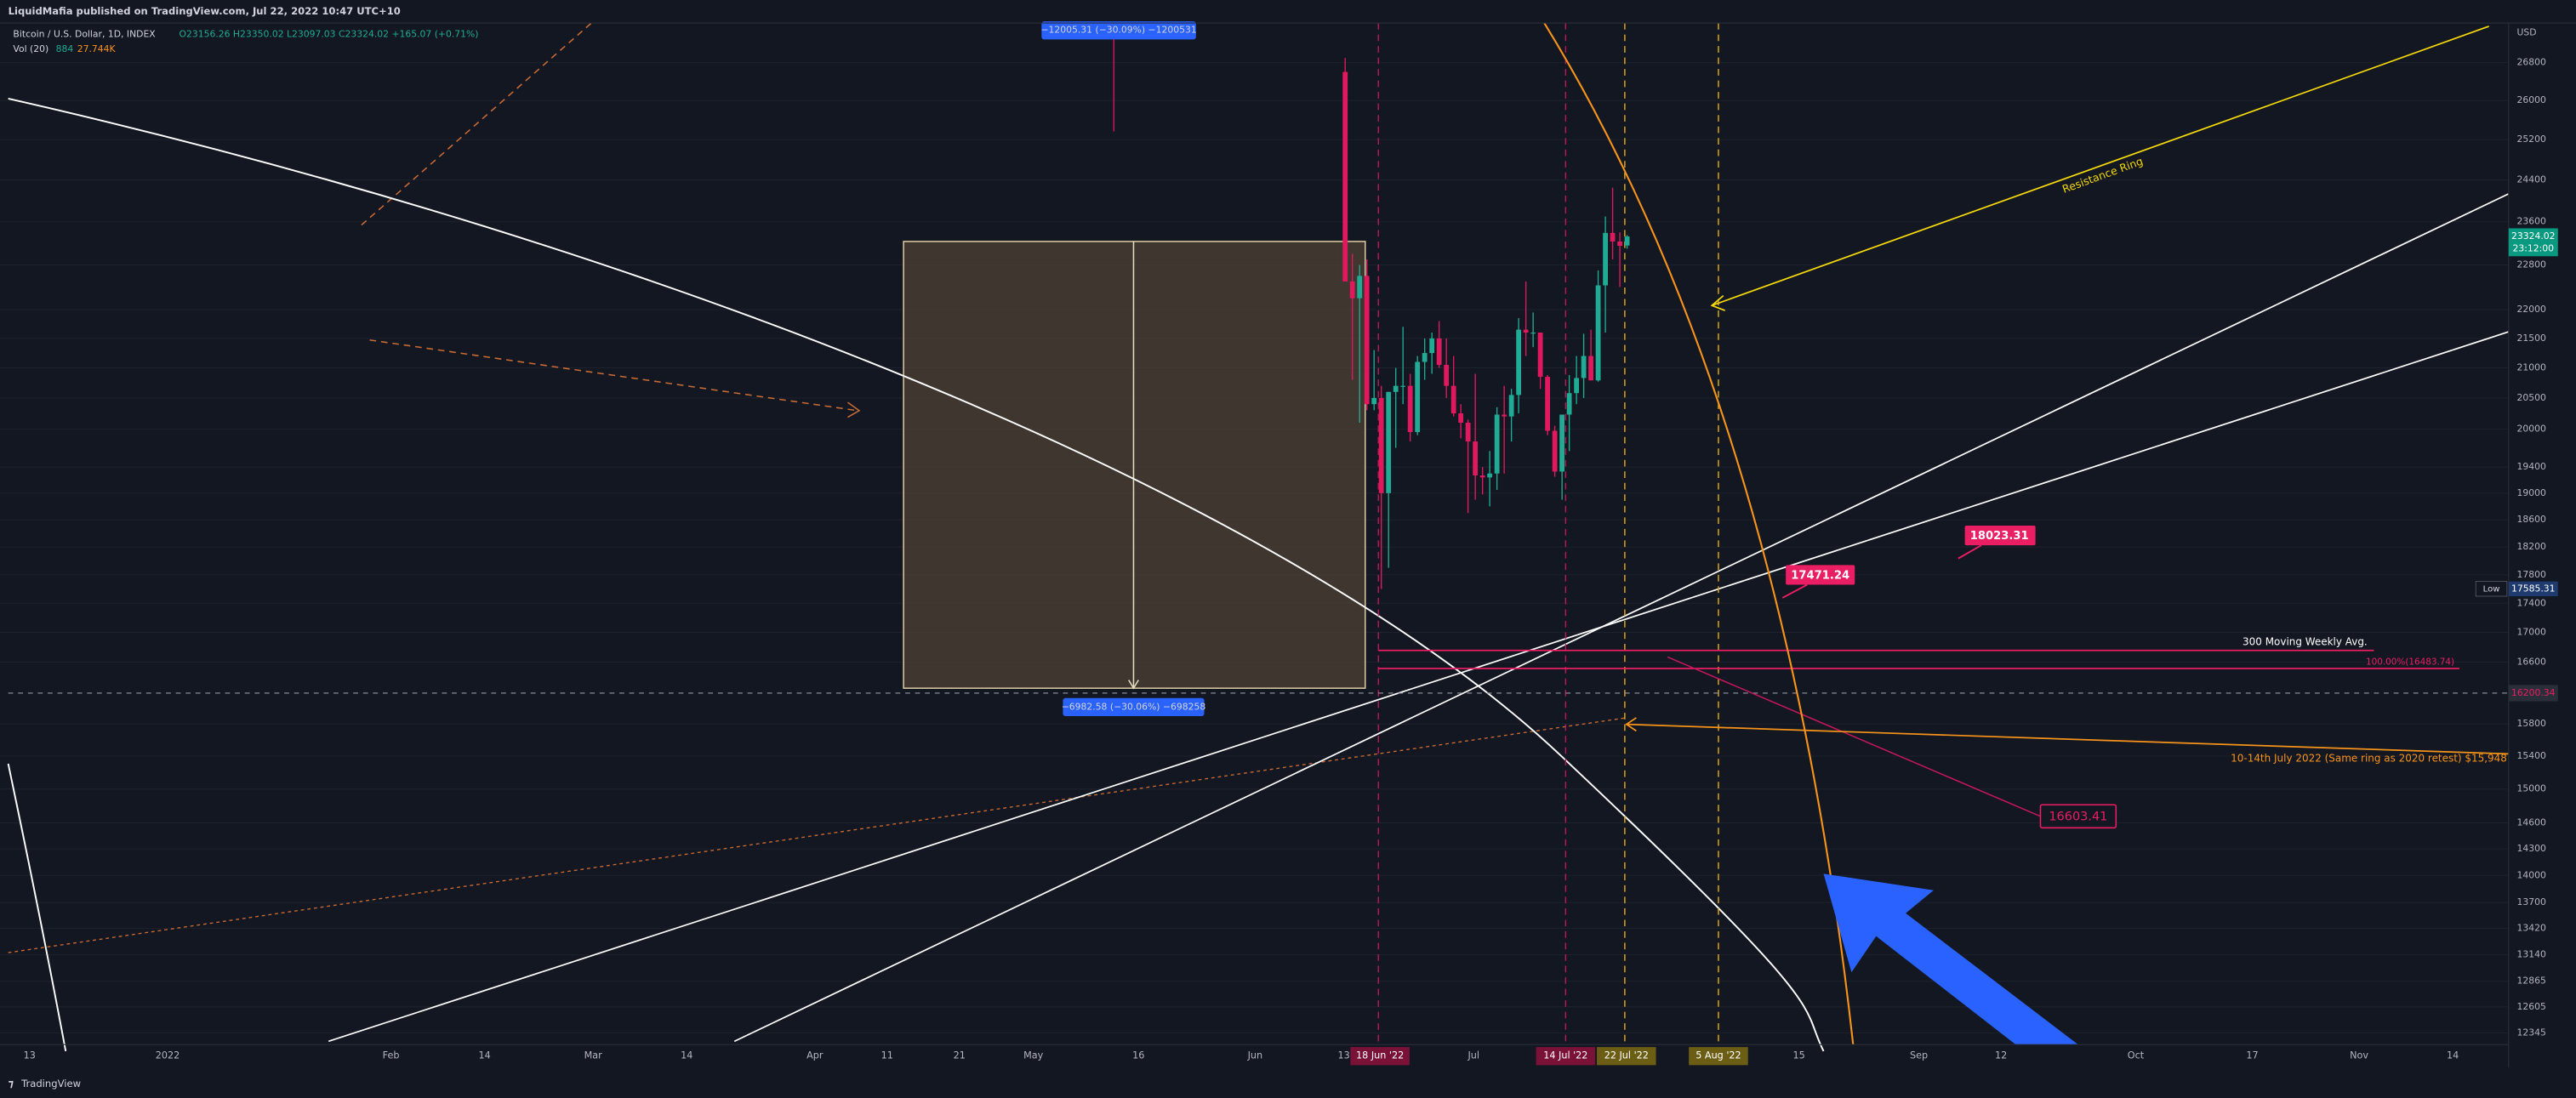 The height and width of the screenshot is (1098, 2576). Describe the element at coordinates (2531, 367) in the screenshot. I see `y-tick-label: 21000` at that location.